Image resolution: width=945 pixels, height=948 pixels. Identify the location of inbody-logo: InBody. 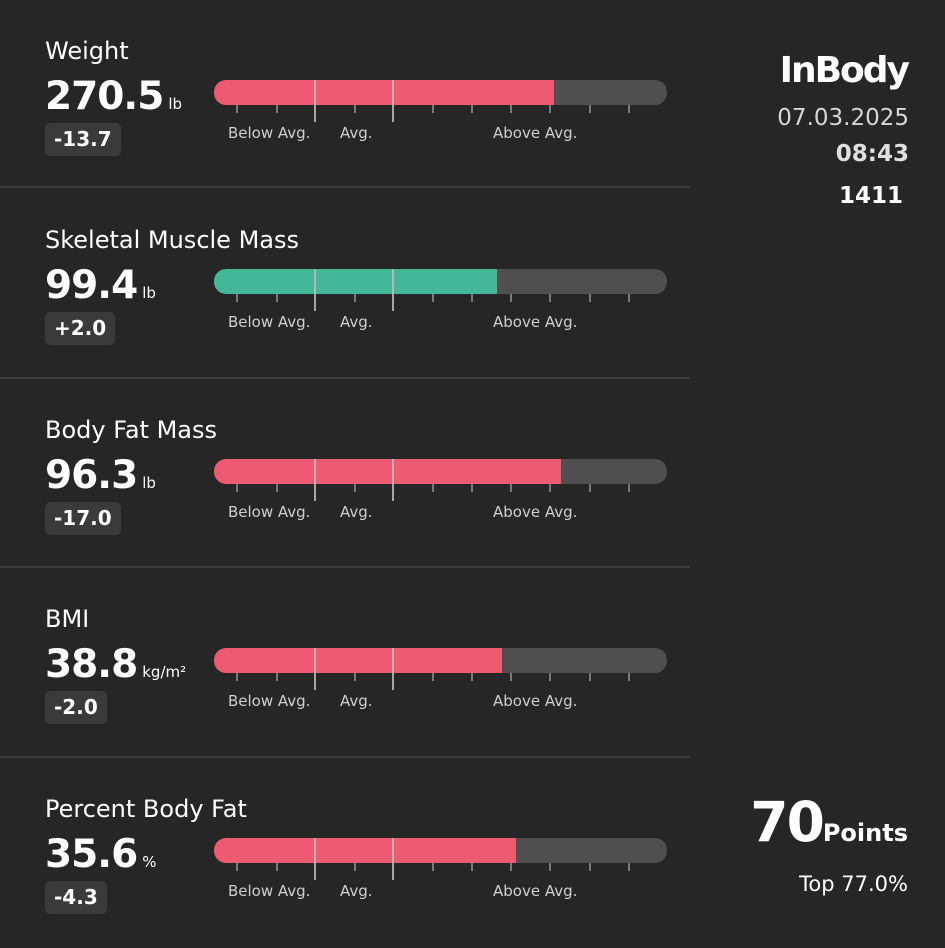
(844, 70).